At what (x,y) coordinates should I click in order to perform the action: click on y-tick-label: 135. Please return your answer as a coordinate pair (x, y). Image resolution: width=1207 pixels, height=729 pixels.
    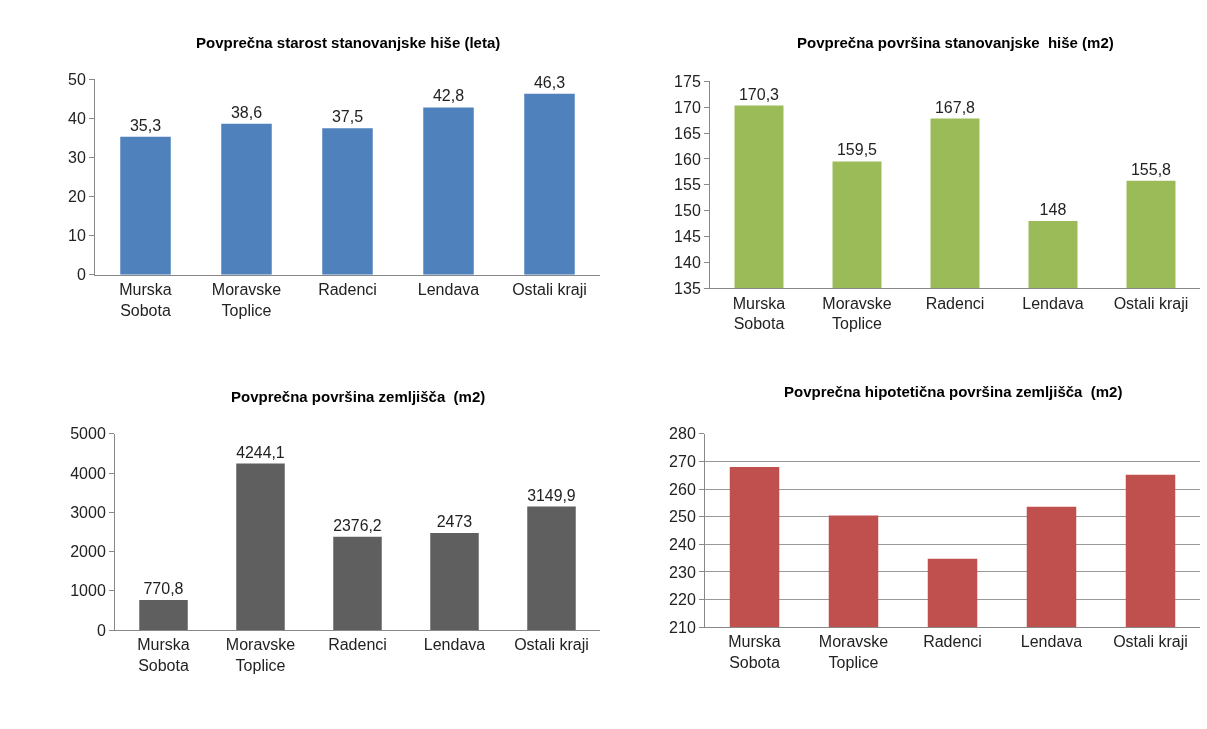
    Looking at the image, I should click on (687, 288).